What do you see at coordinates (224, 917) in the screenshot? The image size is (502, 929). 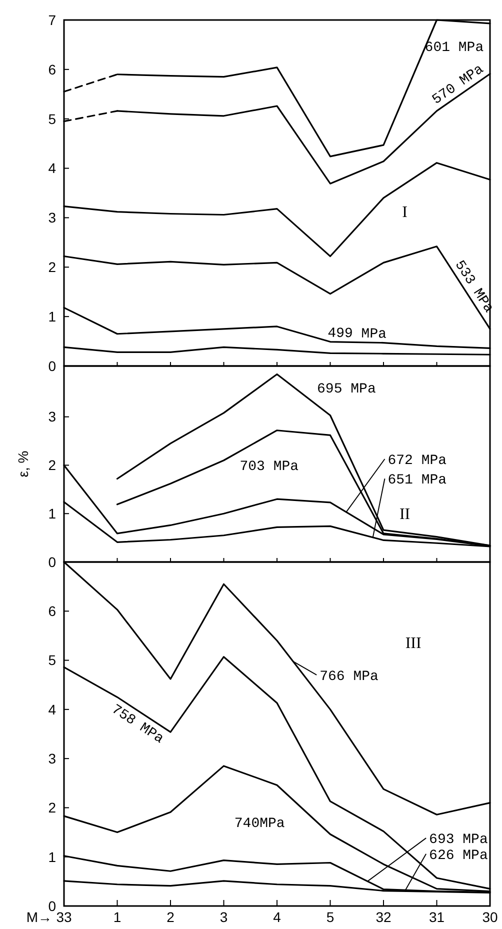 I see `x-tick-label: 3` at bounding box center [224, 917].